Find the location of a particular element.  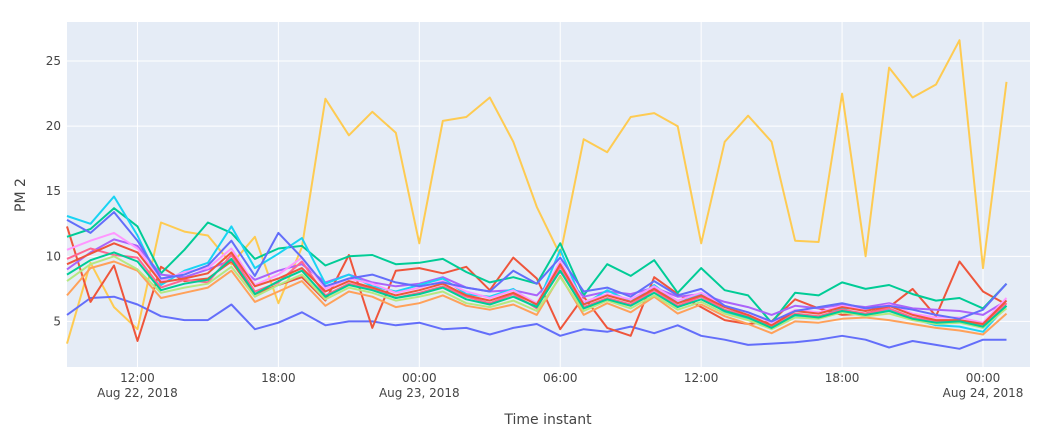

y-axis-title: PM 2 is located at coordinates (21, 195).